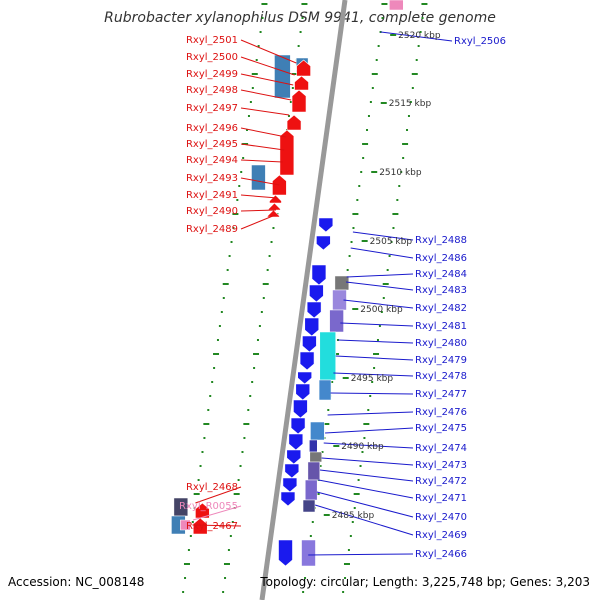 This screenshot has height=600, width=600. What do you see at coordinates (381, 310) in the screenshot?
I see `kbp-label: 2500 kbp` at bounding box center [381, 310].